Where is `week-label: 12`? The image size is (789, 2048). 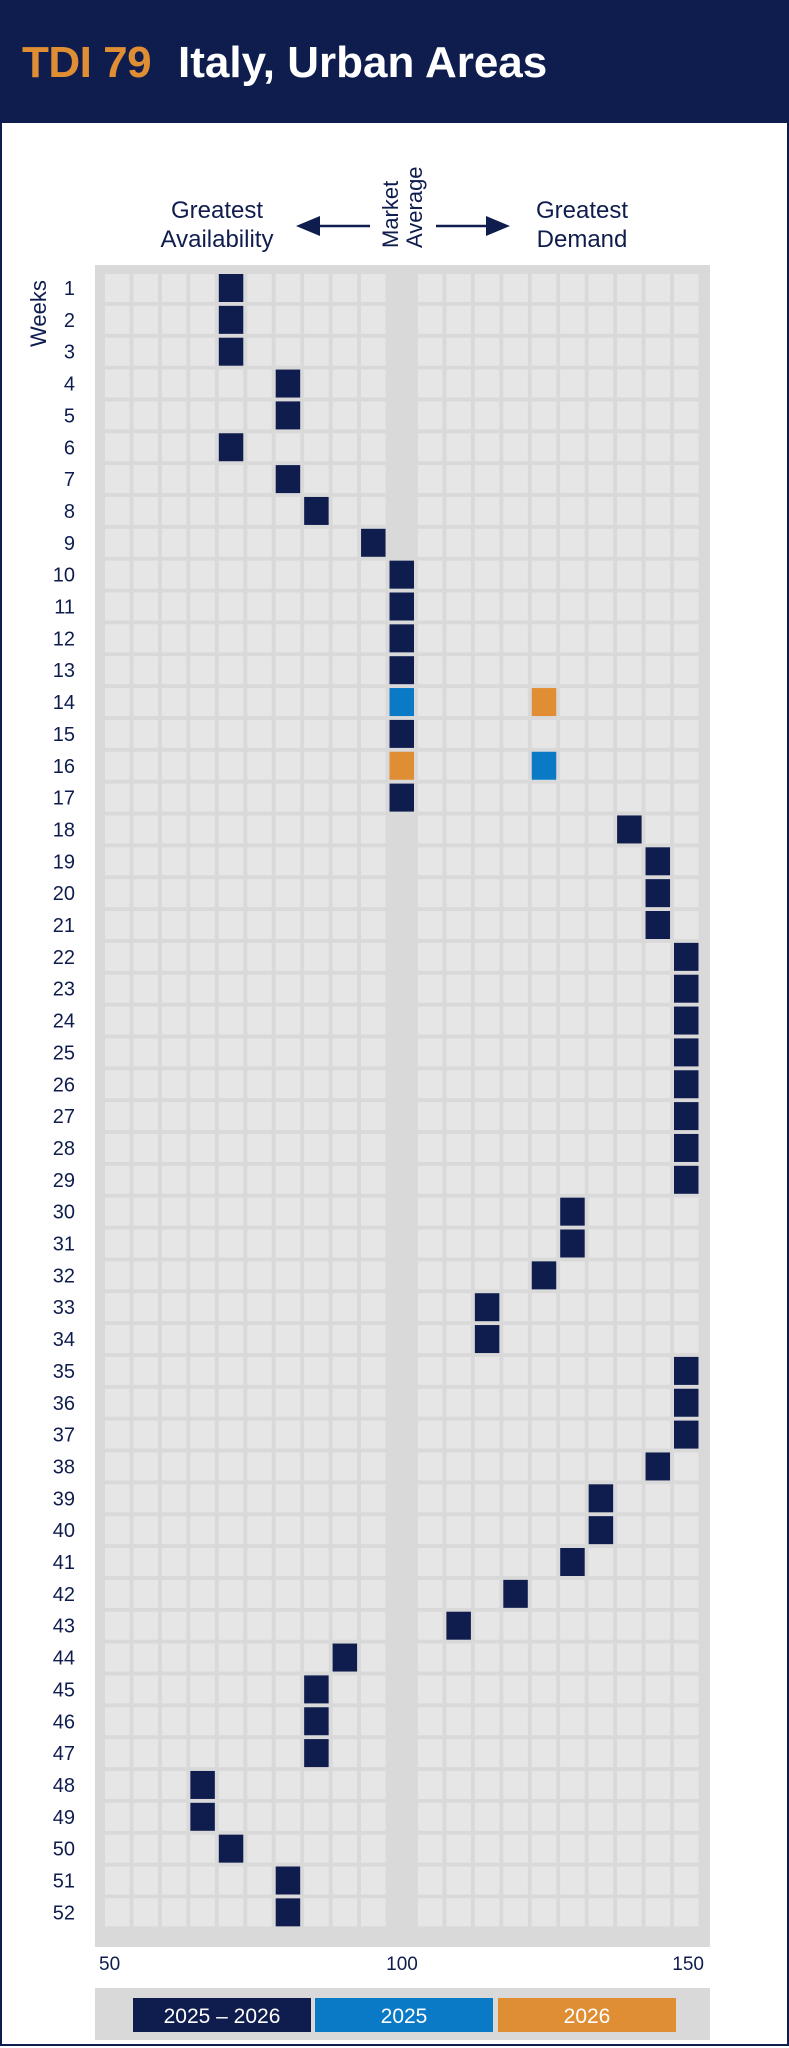
week-label: 12 is located at coordinates (64, 639).